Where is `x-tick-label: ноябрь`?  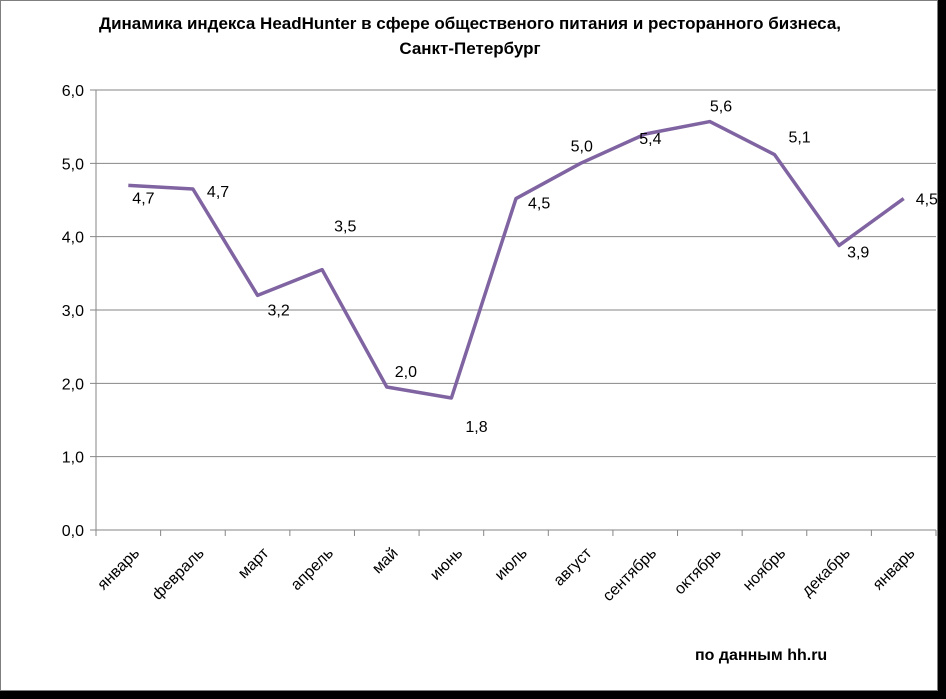 x-tick-label: ноябрь is located at coordinates (764, 569).